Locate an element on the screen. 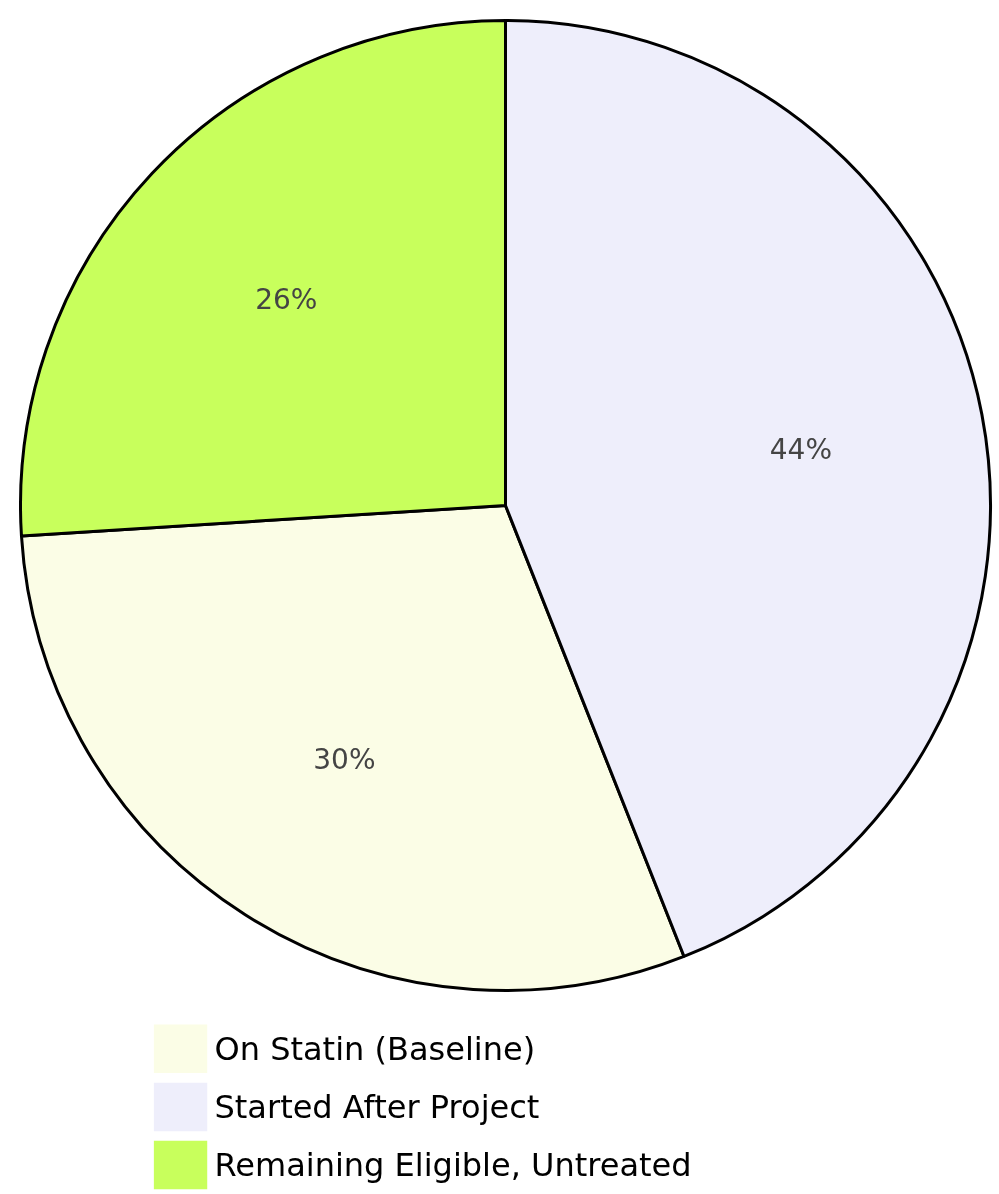  data-label: 30% is located at coordinates (344, 759).